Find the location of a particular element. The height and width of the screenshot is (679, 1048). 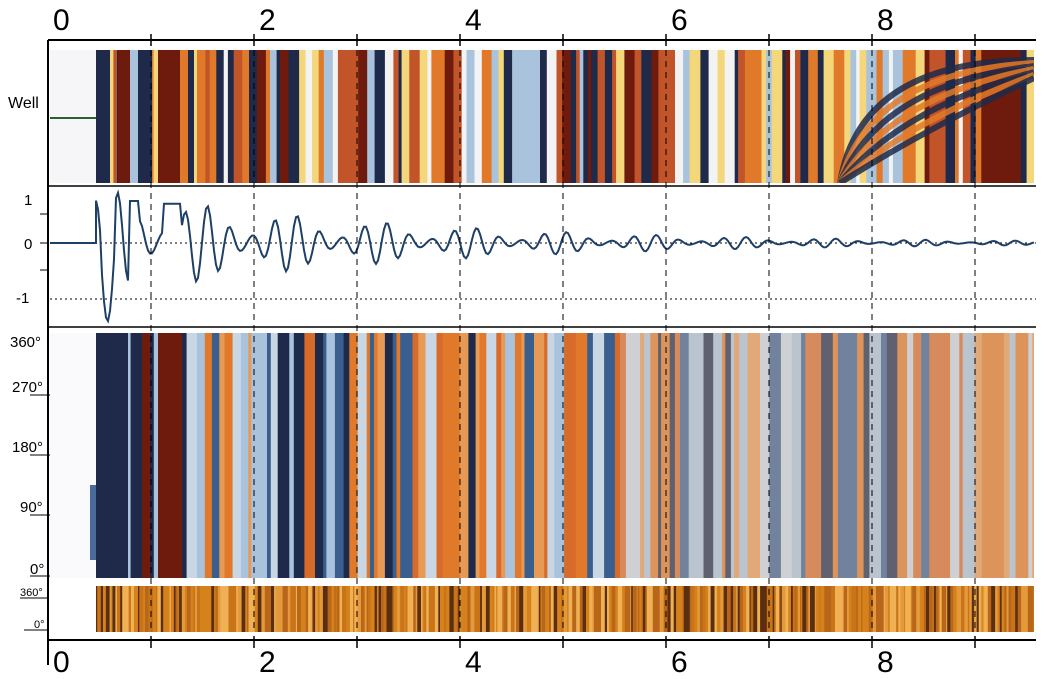

trace-y-label-minus1: -1 is located at coordinates (22, 298).